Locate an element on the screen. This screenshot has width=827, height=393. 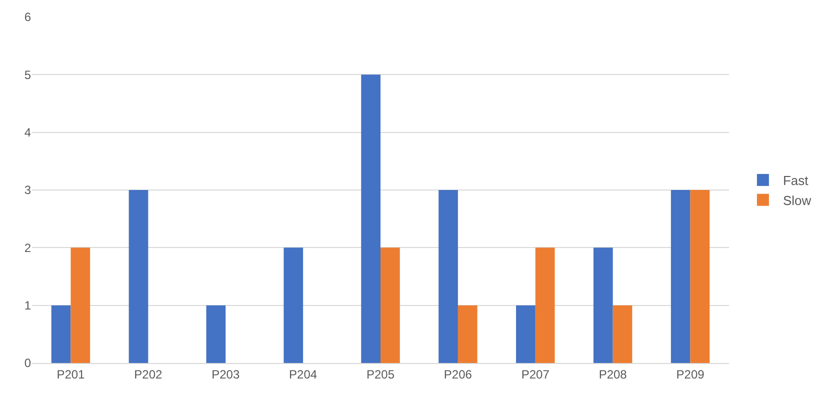
x-tick-label: P209 is located at coordinates (690, 374).